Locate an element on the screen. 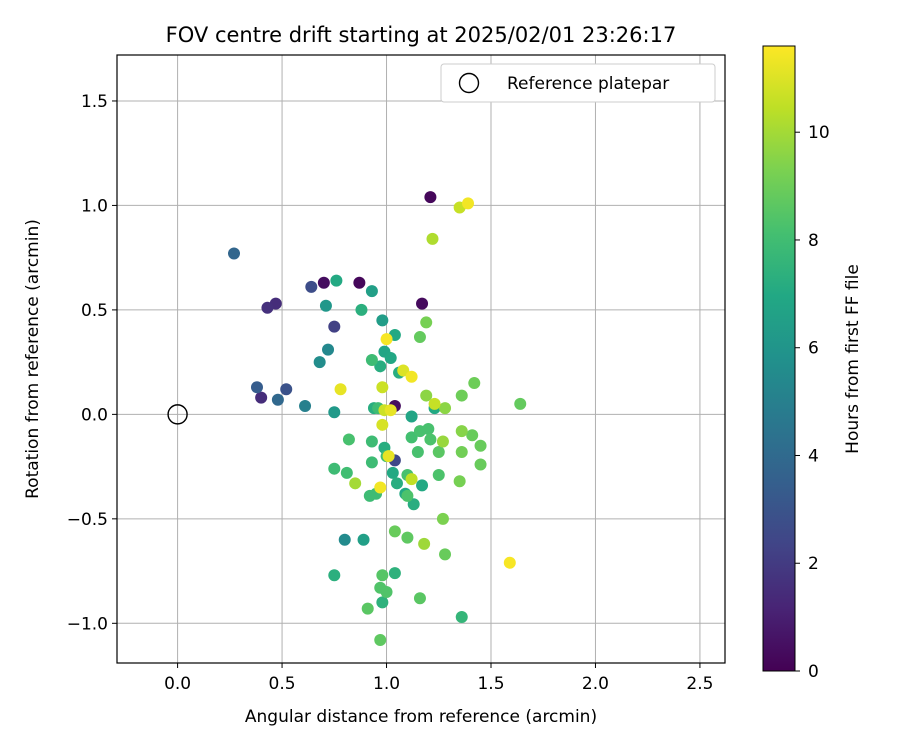 This screenshot has height=750, width=900. colorbar: 0 2 4 6 8 10 Hours from first FF file is located at coordinates (812, 363).